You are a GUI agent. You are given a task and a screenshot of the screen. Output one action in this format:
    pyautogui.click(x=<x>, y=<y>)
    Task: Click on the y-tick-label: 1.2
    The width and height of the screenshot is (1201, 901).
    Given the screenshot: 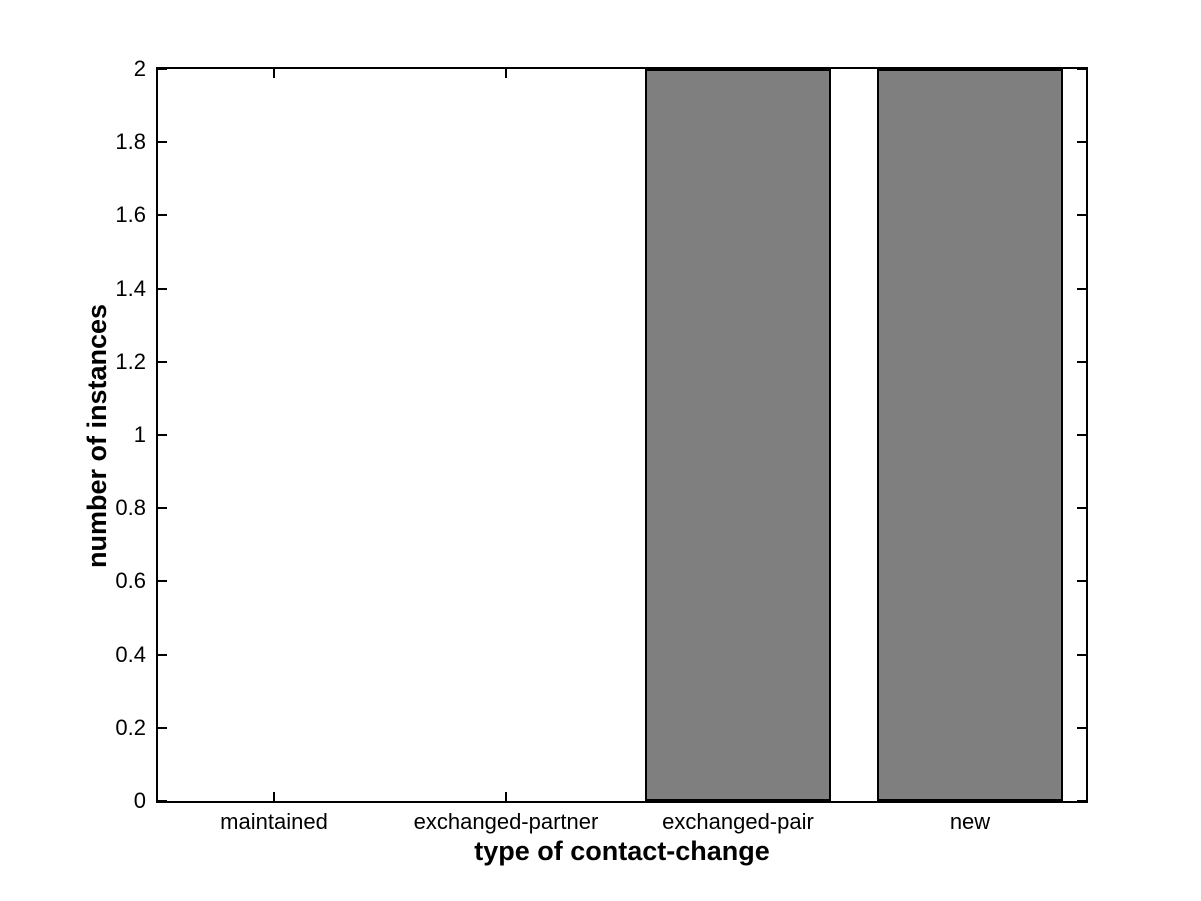 What is the action you would take?
    pyautogui.click(x=130, y=361)
    